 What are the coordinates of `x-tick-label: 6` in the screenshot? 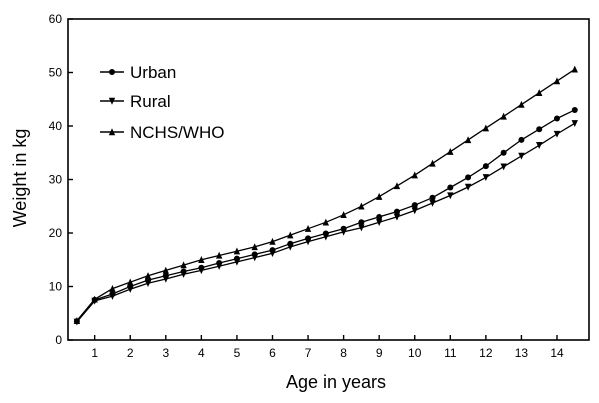 It's located at (272, 353).